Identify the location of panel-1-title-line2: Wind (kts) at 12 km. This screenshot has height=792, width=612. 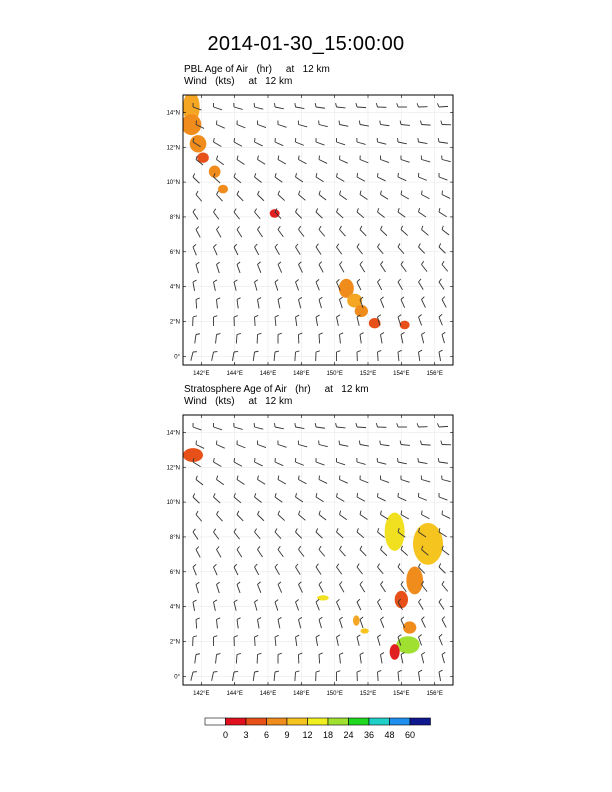
(238, 81).